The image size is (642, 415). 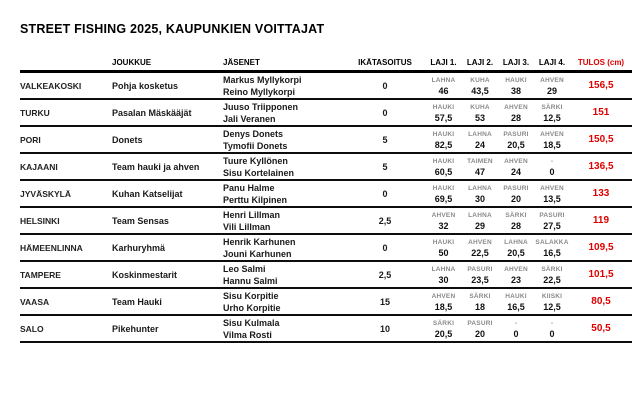 What do you see at coordinates (257, 253) in the screenshot?
I see `member-name: Jouni Karhunen` at bounding box center [257, 253].